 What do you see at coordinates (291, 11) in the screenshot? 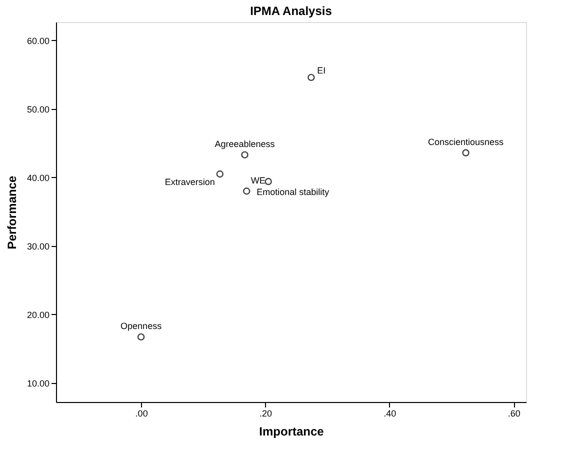
I see `chart-title: IPMA Analysis` at bounding box center [291, 11].